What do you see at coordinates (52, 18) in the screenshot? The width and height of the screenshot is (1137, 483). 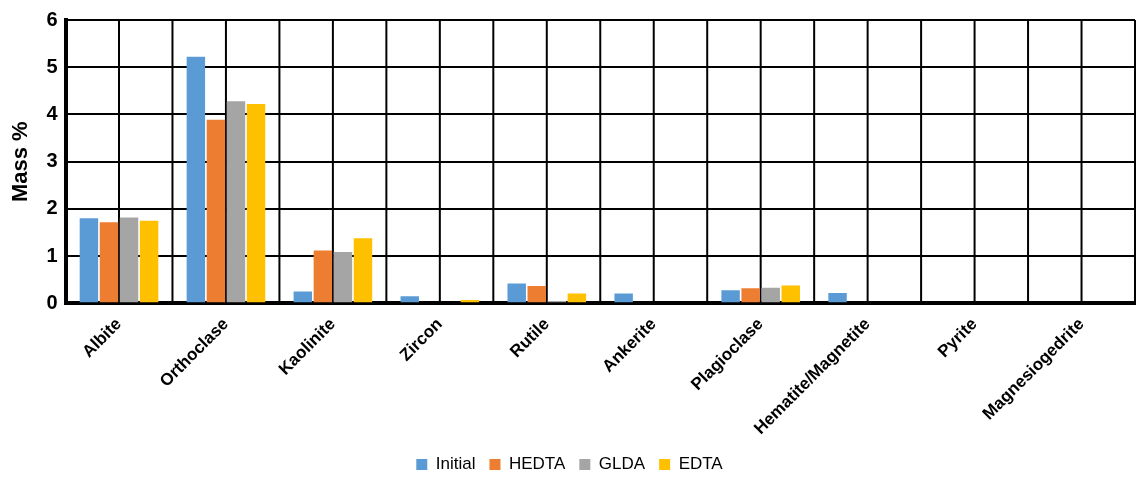 I see `y-tick-label: 6` at bounding box center [52, 18].